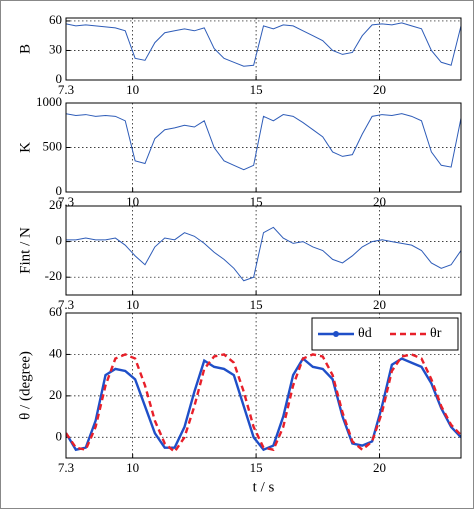 Image resolution: width=474 pixels, height=509 pixels. What do you see at coordinates (55, 352) in the screenshot?
I see `y-tick-label: 40` at bounding box center [55, 352].